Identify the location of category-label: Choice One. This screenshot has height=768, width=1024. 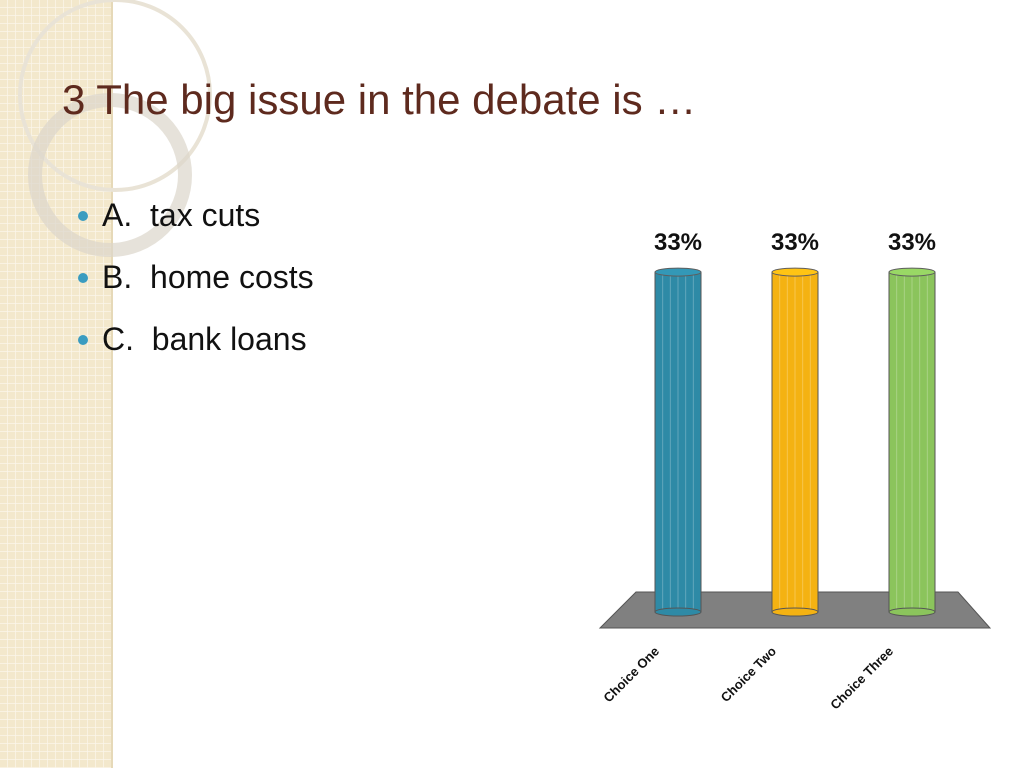
(631, 675).